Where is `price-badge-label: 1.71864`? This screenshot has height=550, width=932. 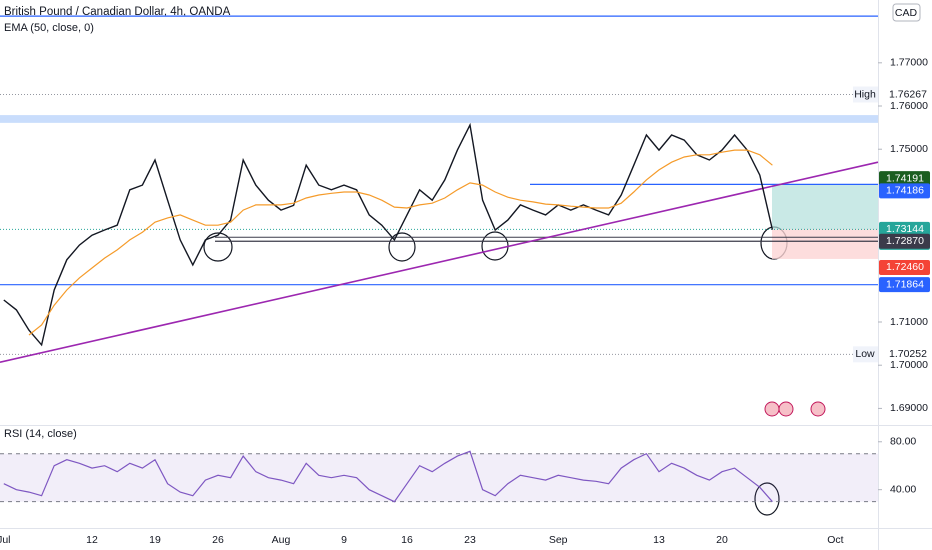
price-badge-label: 1.71864 is located at coordinates (905, 284).